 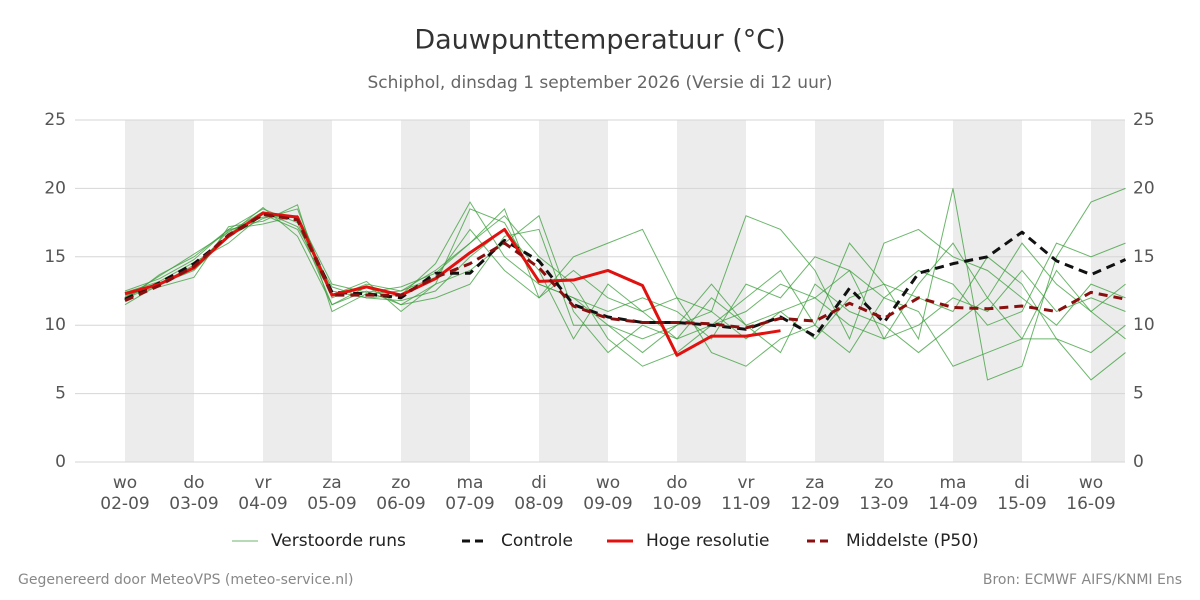 What do you see at coordinates (193, 504) in the screenshot?
I see `x-tick-label: 03-09` at bounding box center [193, 504].